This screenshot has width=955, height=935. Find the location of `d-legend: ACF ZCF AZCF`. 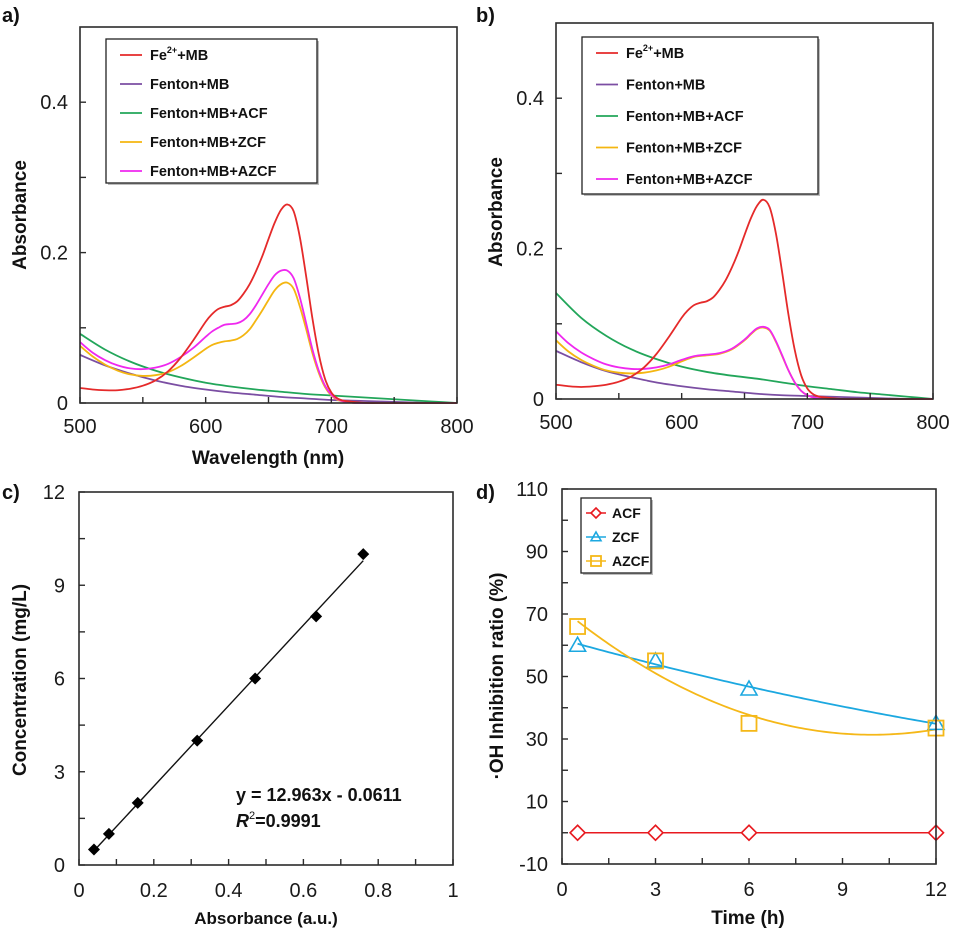

d-legend: ACF ZCF AZCF is located at coordinates (616, 536).